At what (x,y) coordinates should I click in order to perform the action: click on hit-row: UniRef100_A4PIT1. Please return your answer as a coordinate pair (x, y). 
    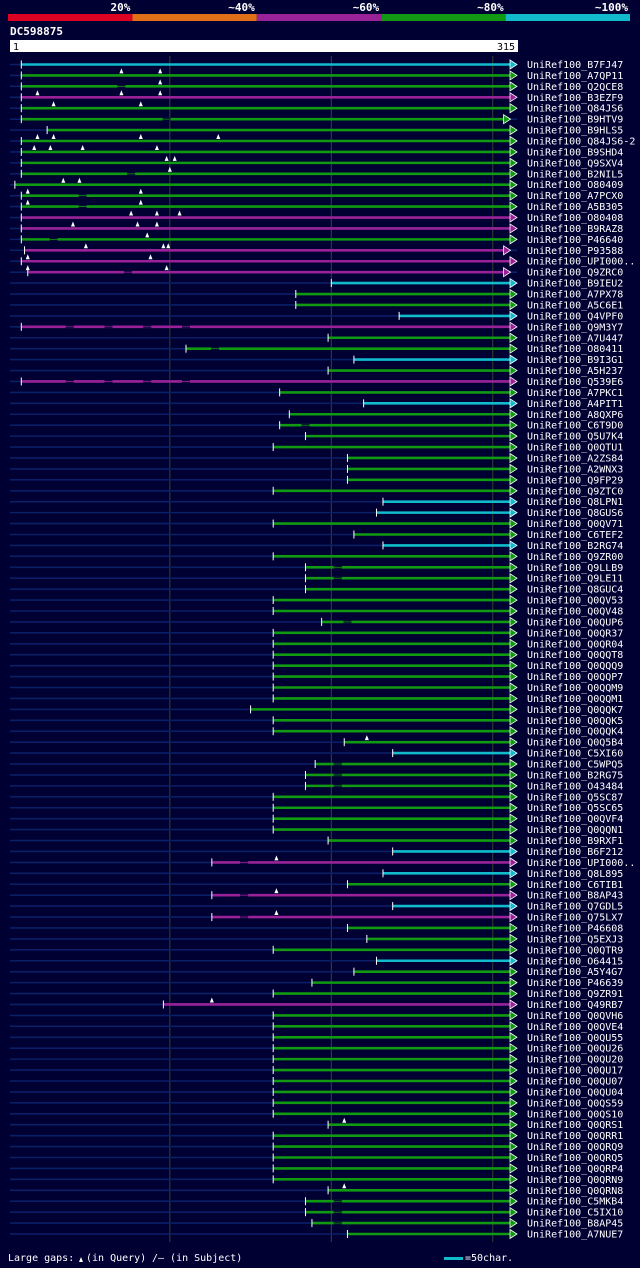
    Looking at the image, I should click on (316, 404).